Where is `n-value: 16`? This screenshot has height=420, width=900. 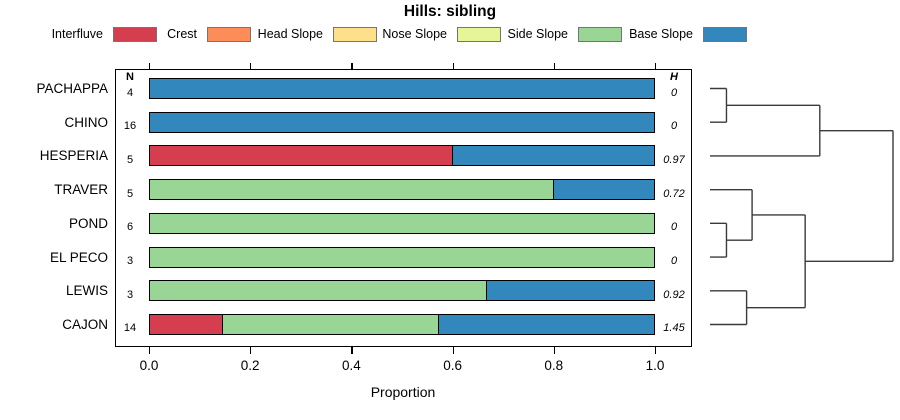 n-value: 16 is located at coordinates (130, 126).